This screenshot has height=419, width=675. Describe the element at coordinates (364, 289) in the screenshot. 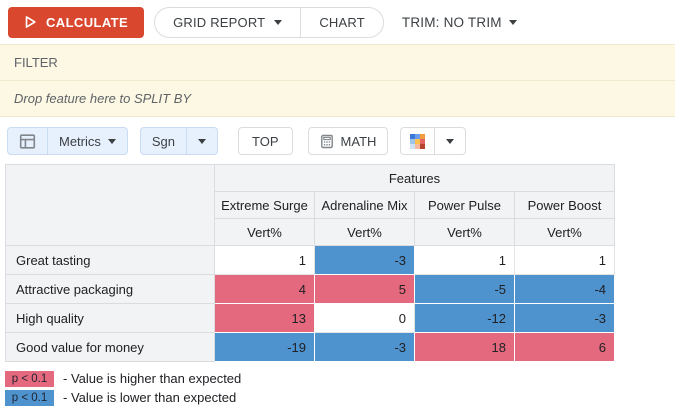

I see `value-cell: 5` at that location.